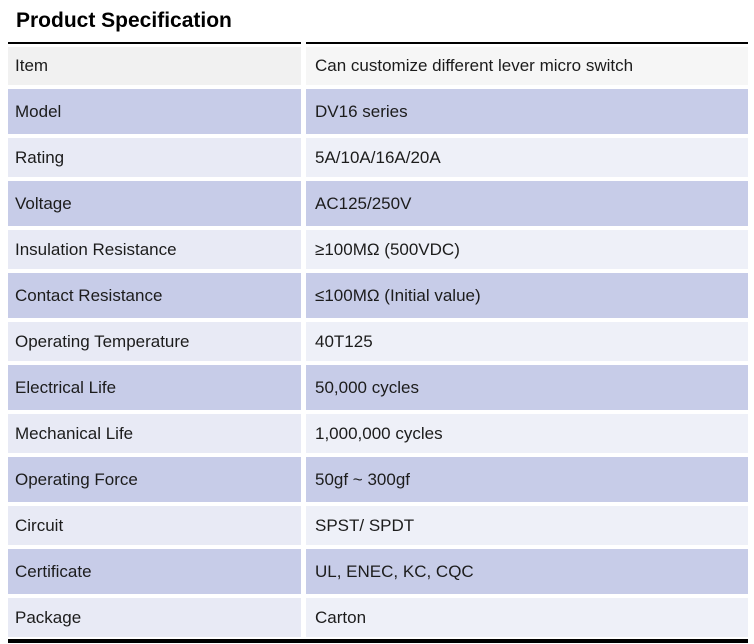 Image resolution: width=754 pixels, height=644 pixels. I want to click on spec-value: 40T125, so click(527, 341).